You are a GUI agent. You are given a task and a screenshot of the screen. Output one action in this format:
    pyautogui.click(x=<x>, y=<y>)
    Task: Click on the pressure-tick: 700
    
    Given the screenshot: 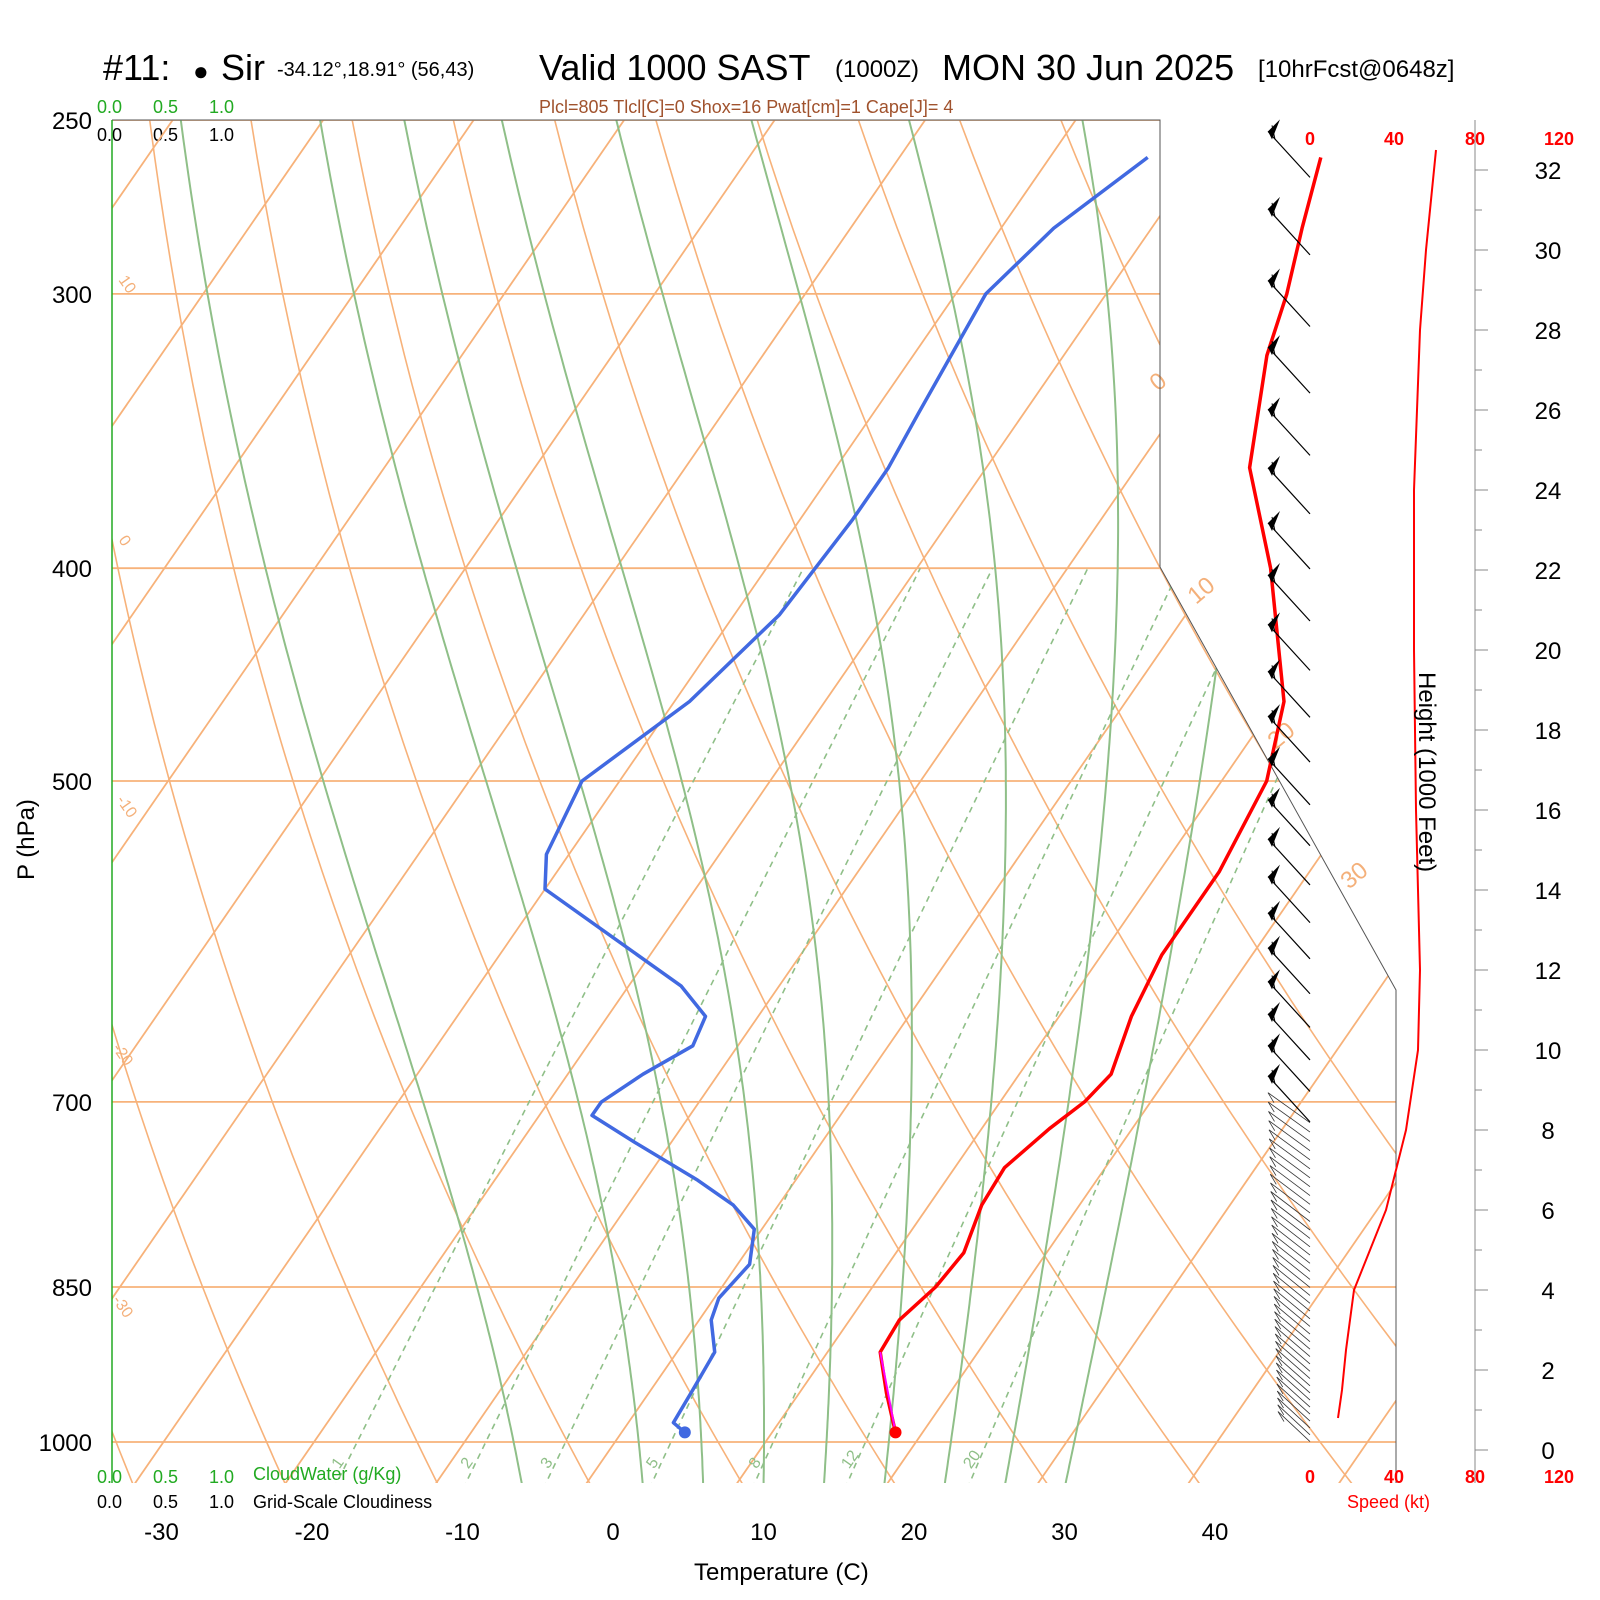 What is the action you would take?
    pyautogui.click(x=72, y=1103)
    